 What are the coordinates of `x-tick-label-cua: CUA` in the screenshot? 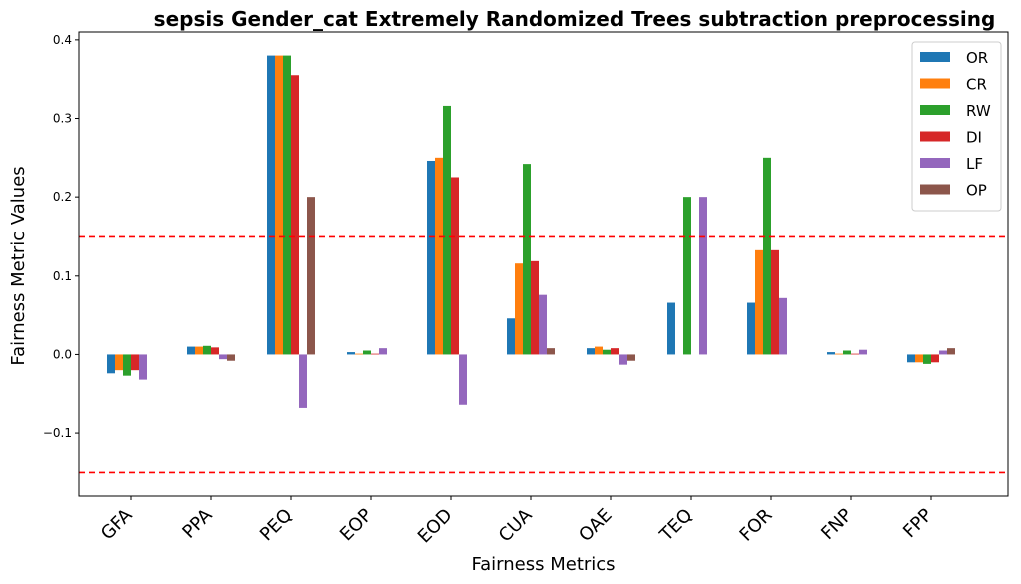 It's located at (516, 525).